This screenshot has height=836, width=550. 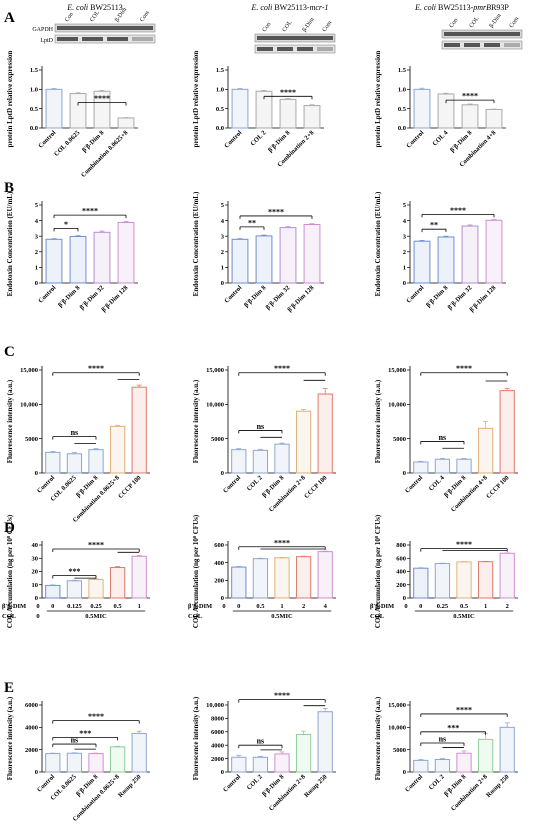 I want to click on x-tick-label: COL 4, so click(x=440, y=138).